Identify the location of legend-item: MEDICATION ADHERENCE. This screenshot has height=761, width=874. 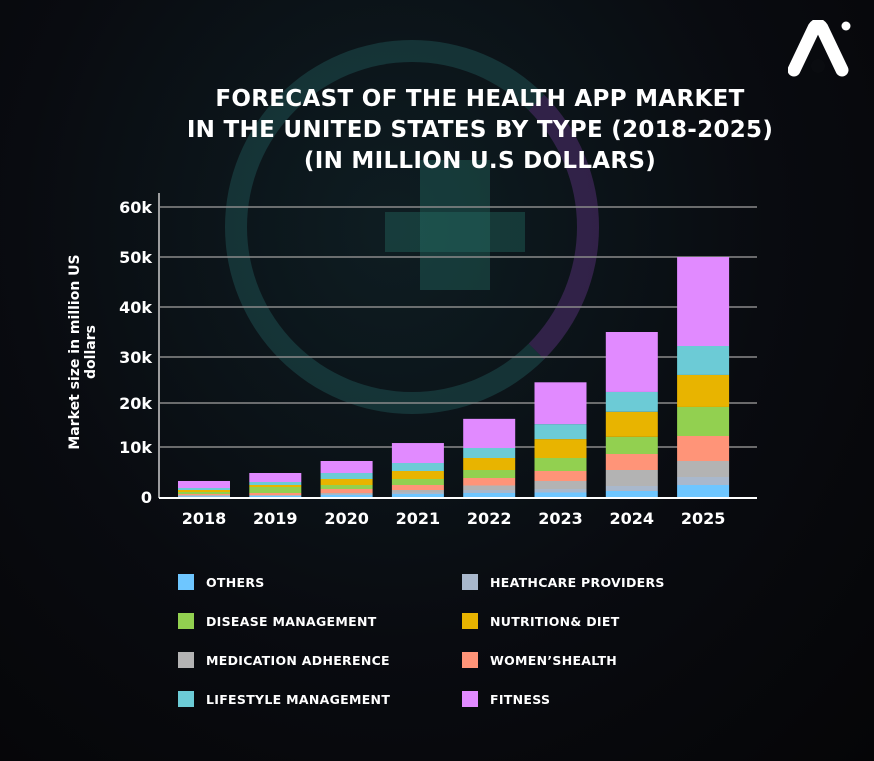
(284, 660).